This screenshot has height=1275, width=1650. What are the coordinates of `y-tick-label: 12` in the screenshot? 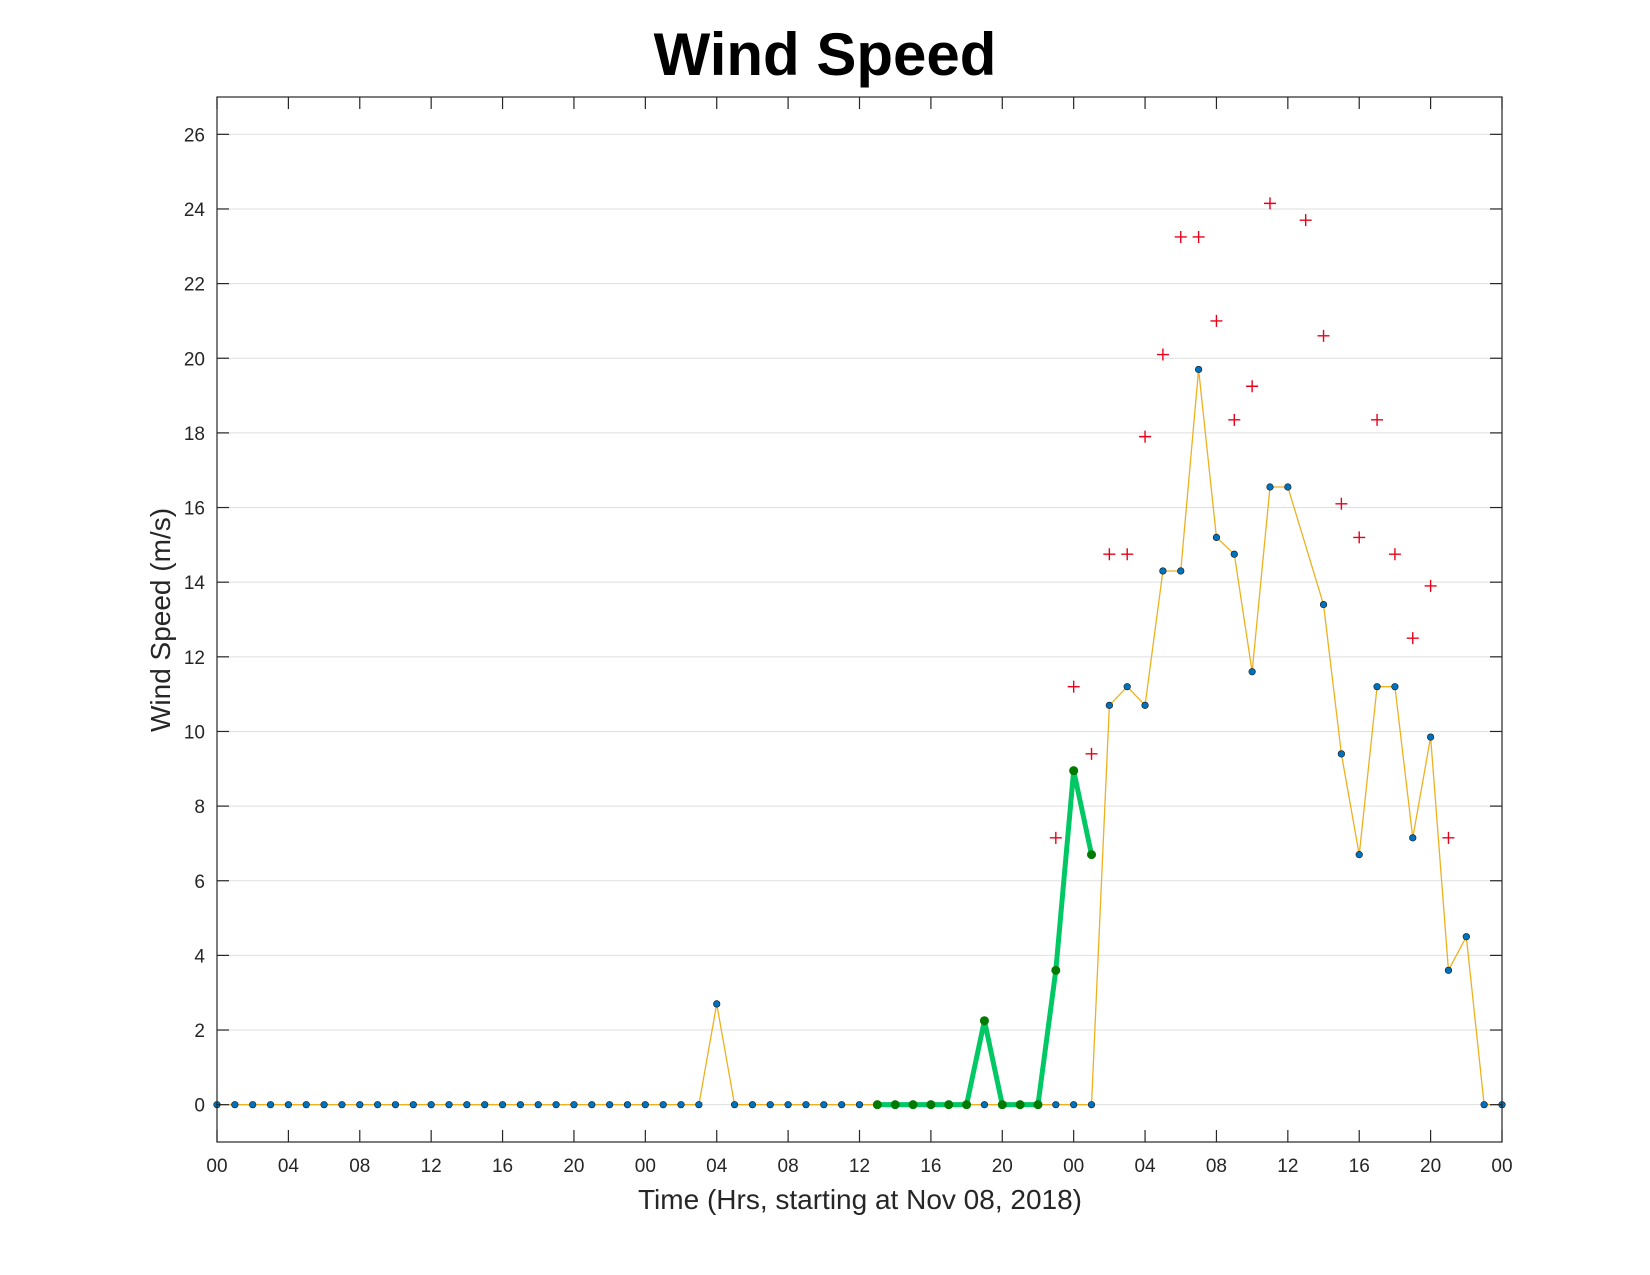 It's located at (194, 658).